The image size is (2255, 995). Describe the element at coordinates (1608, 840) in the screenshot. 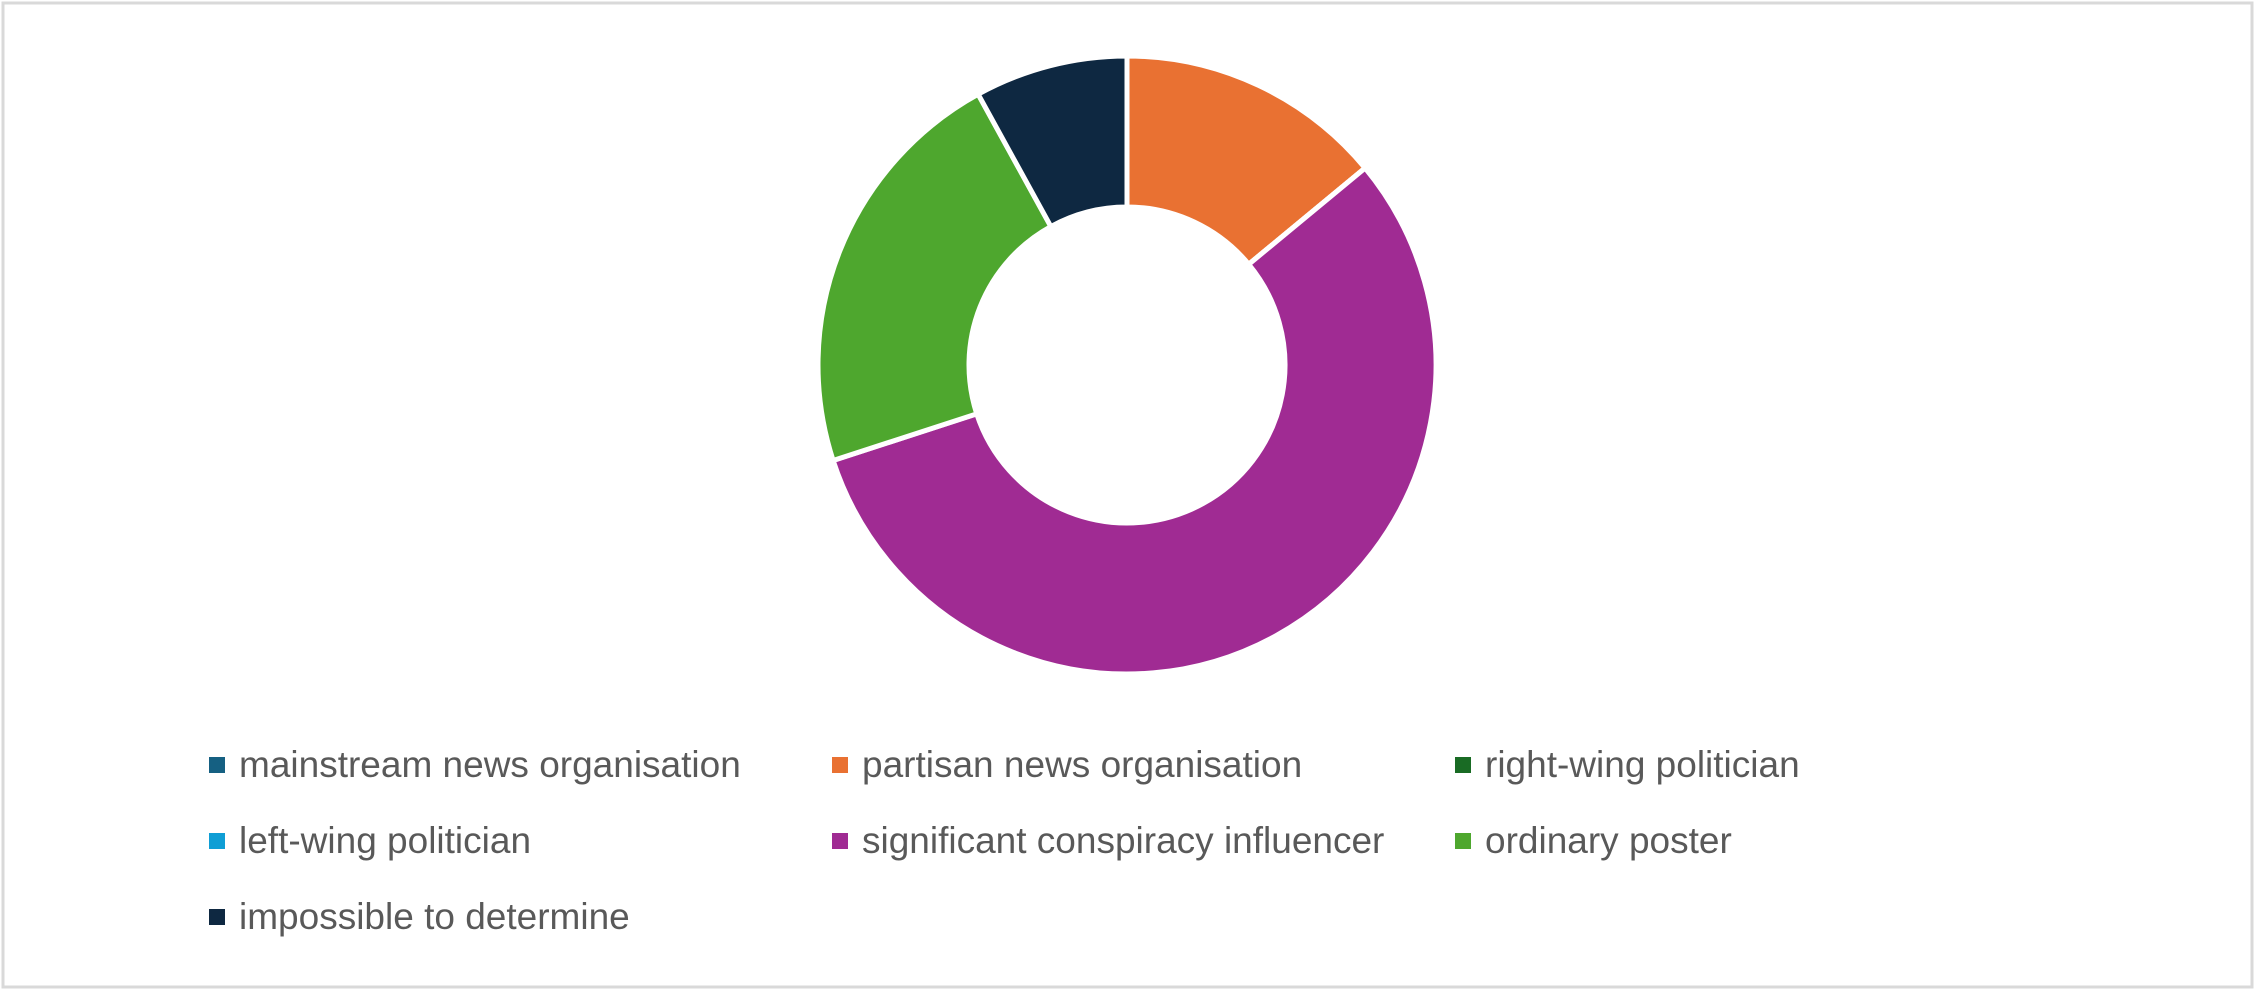

I see `legend-label: ordinary poster` at that location.